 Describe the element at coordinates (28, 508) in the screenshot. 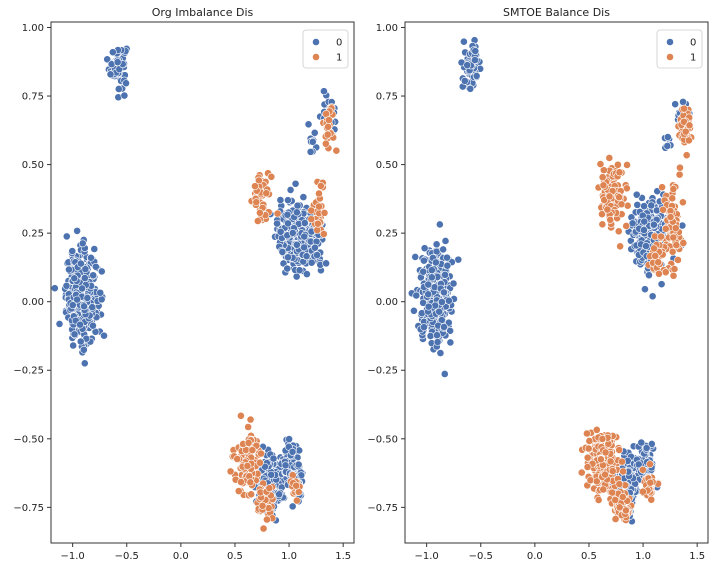

I see `y-tick-label: −0.75` at that location.